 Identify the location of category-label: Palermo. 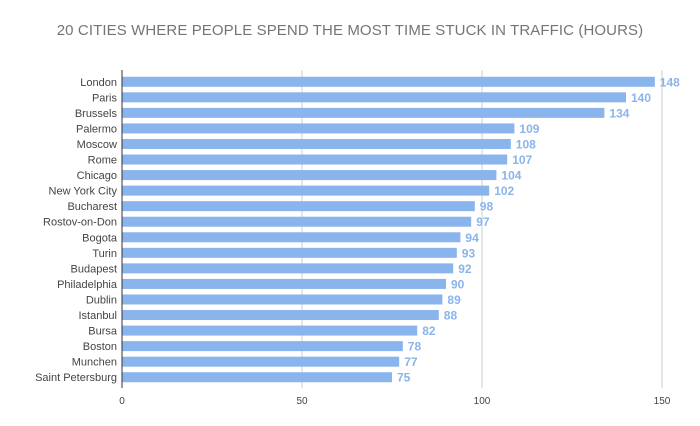
(96, 129).